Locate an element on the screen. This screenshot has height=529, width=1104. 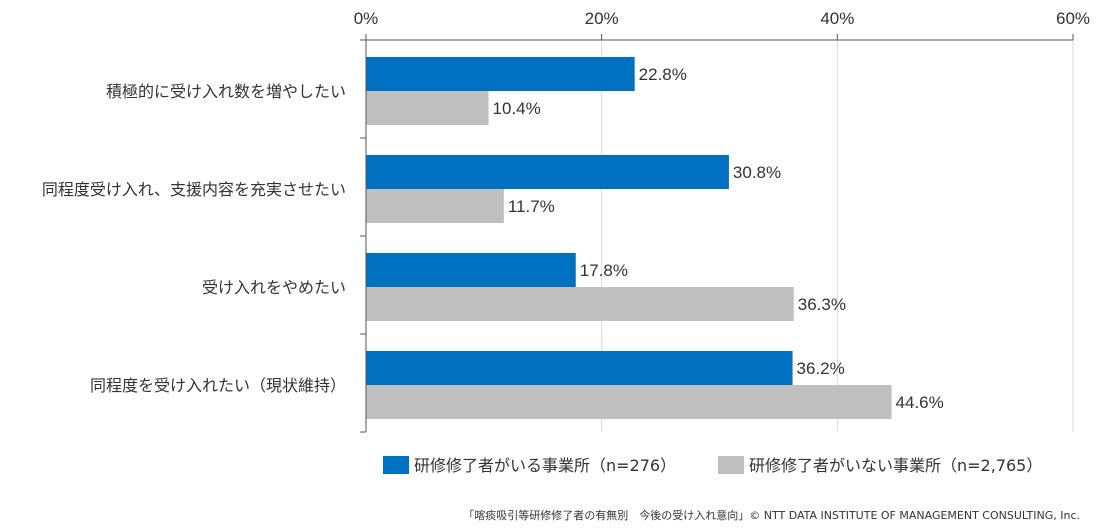
x-tick-label: 40% is located at coordinates (837, 18).